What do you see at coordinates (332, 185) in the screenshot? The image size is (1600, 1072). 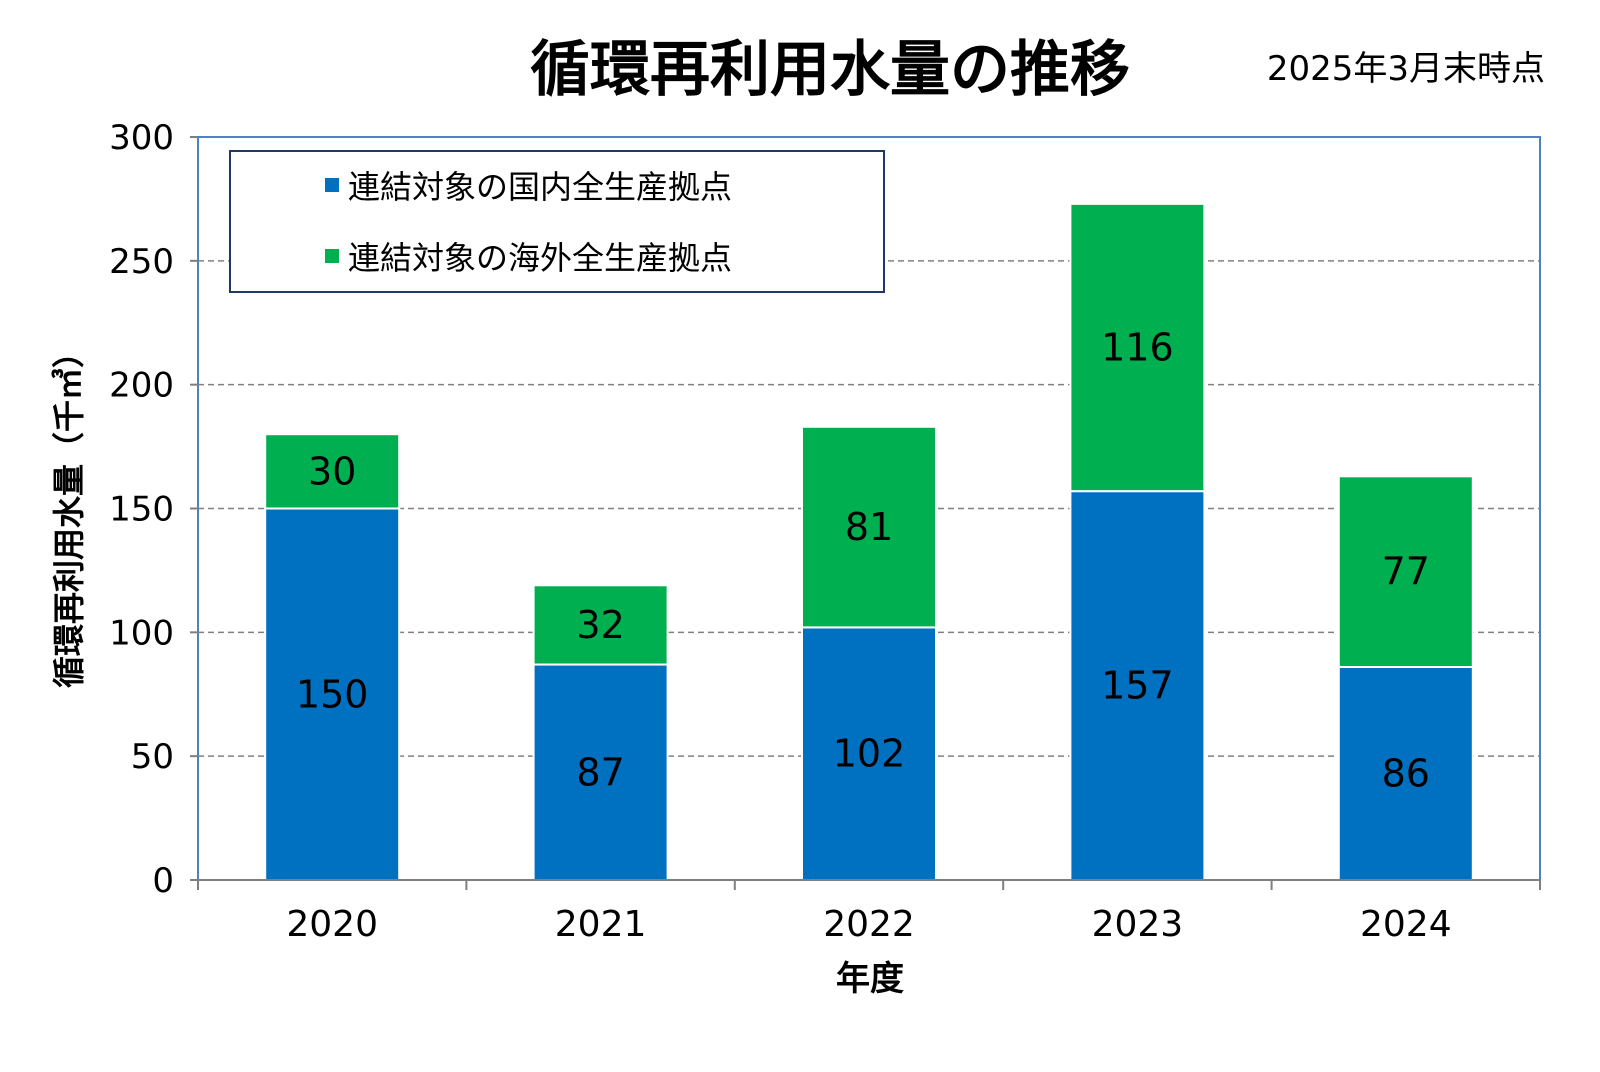 I see `legend-swatch-domestic` at bounding box center [332, 185].